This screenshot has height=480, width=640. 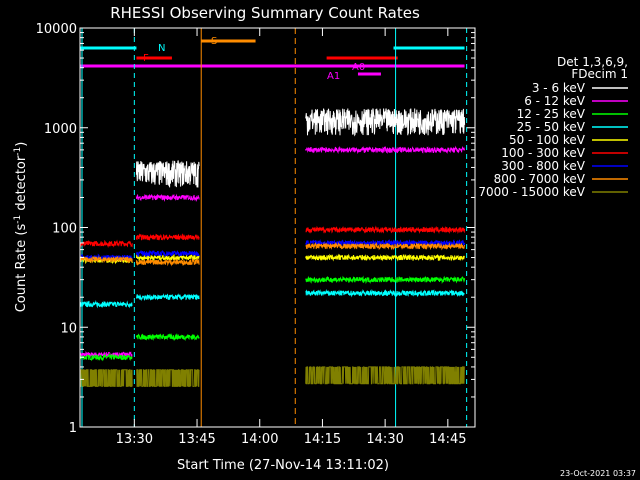 I want to click on y-axis-label-sup2: -1, so click(x=18, y=151).